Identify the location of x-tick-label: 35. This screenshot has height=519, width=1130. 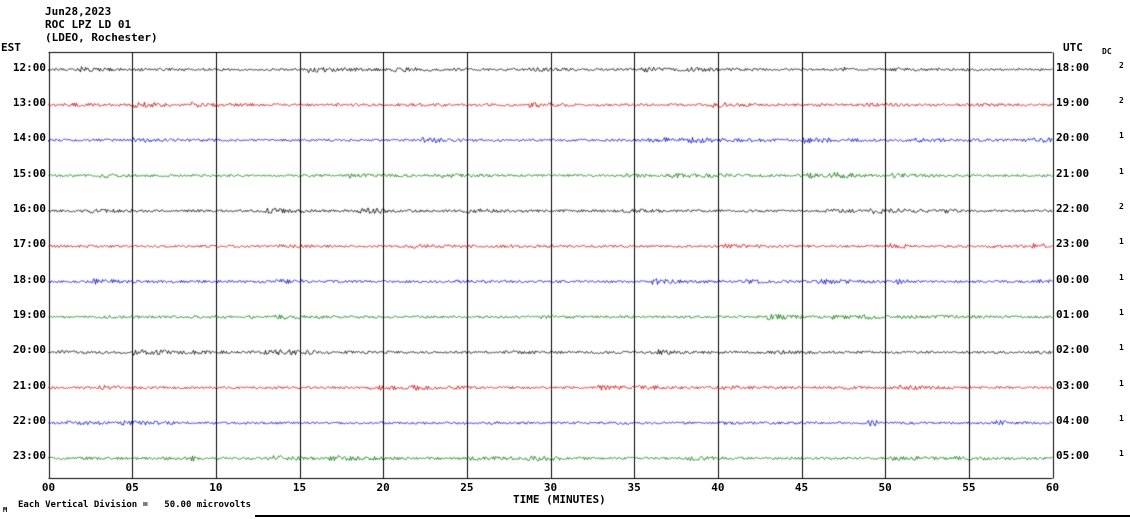
(634, 487).